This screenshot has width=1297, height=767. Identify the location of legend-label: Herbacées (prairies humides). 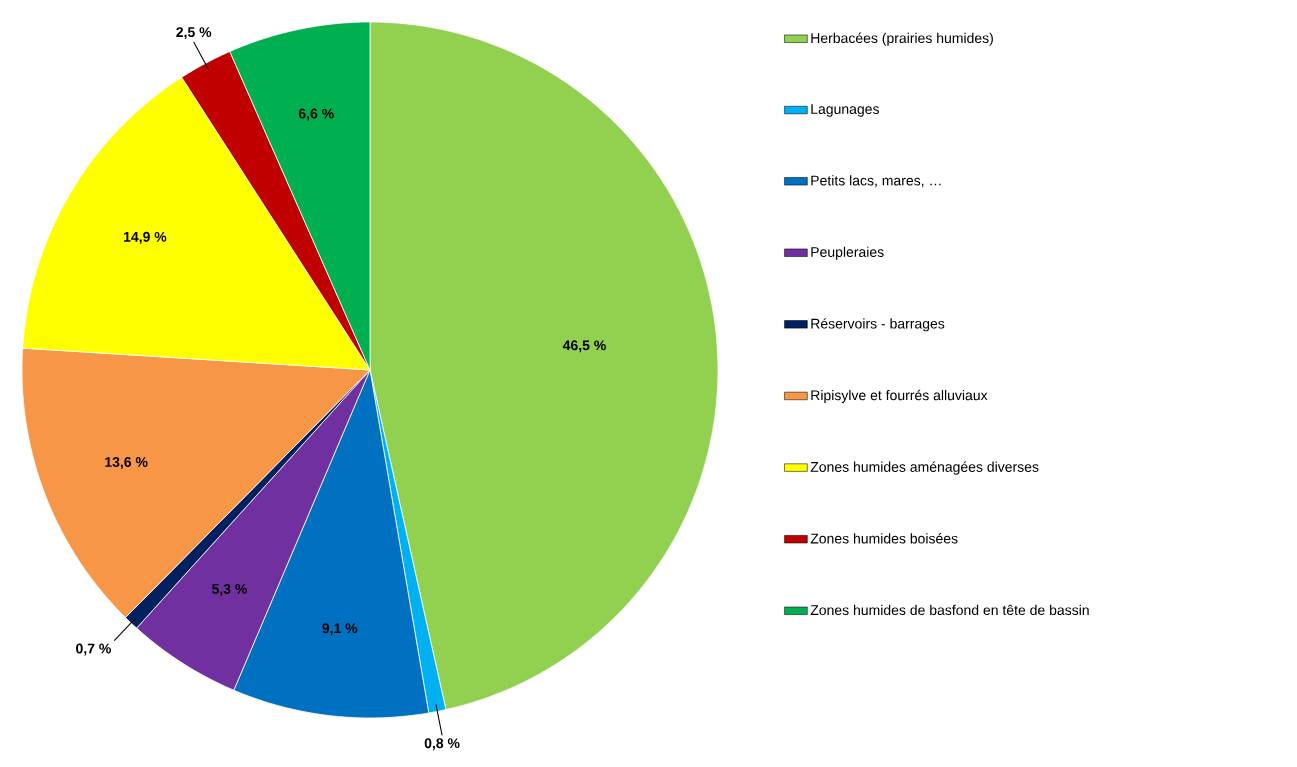
(902, 39).